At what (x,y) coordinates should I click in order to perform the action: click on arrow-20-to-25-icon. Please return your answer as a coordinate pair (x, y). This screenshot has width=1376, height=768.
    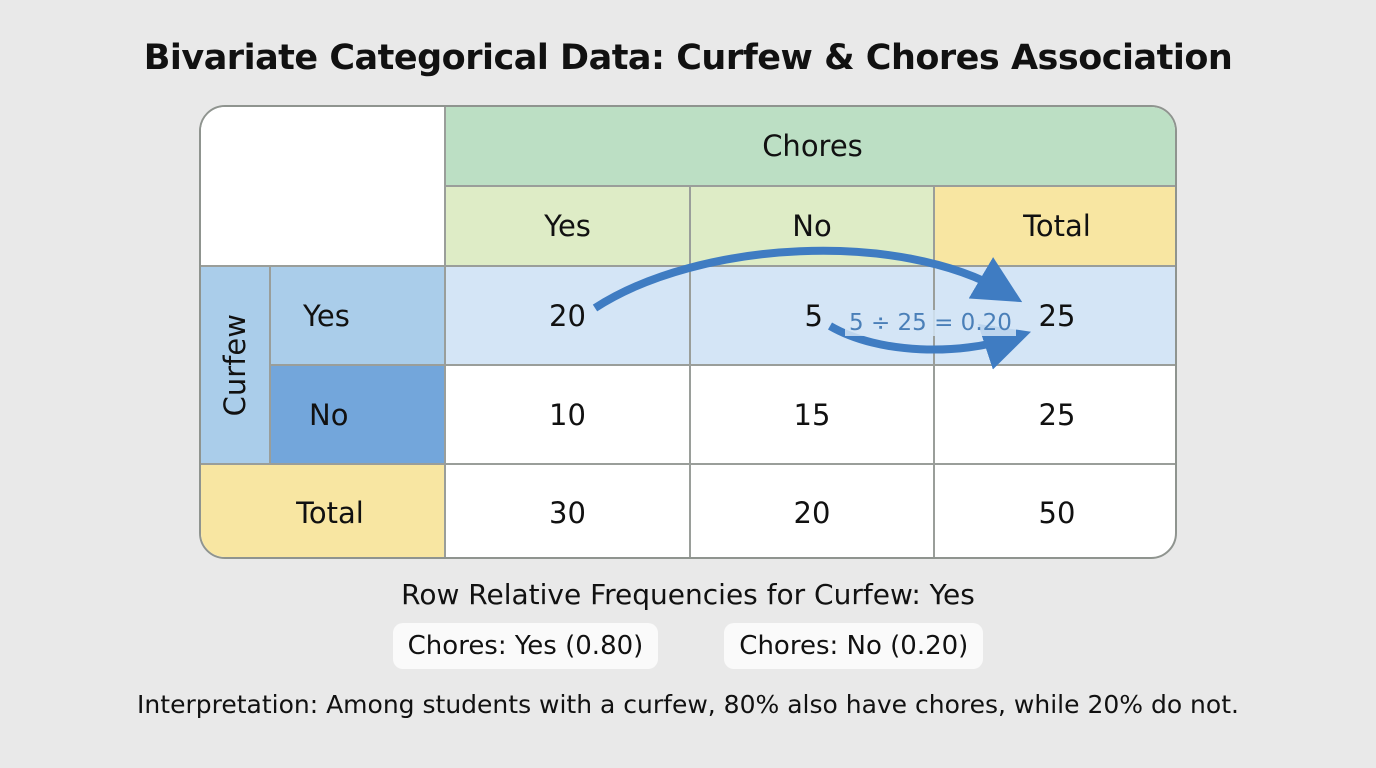
    Looking at the image, I should click on (807, 279).